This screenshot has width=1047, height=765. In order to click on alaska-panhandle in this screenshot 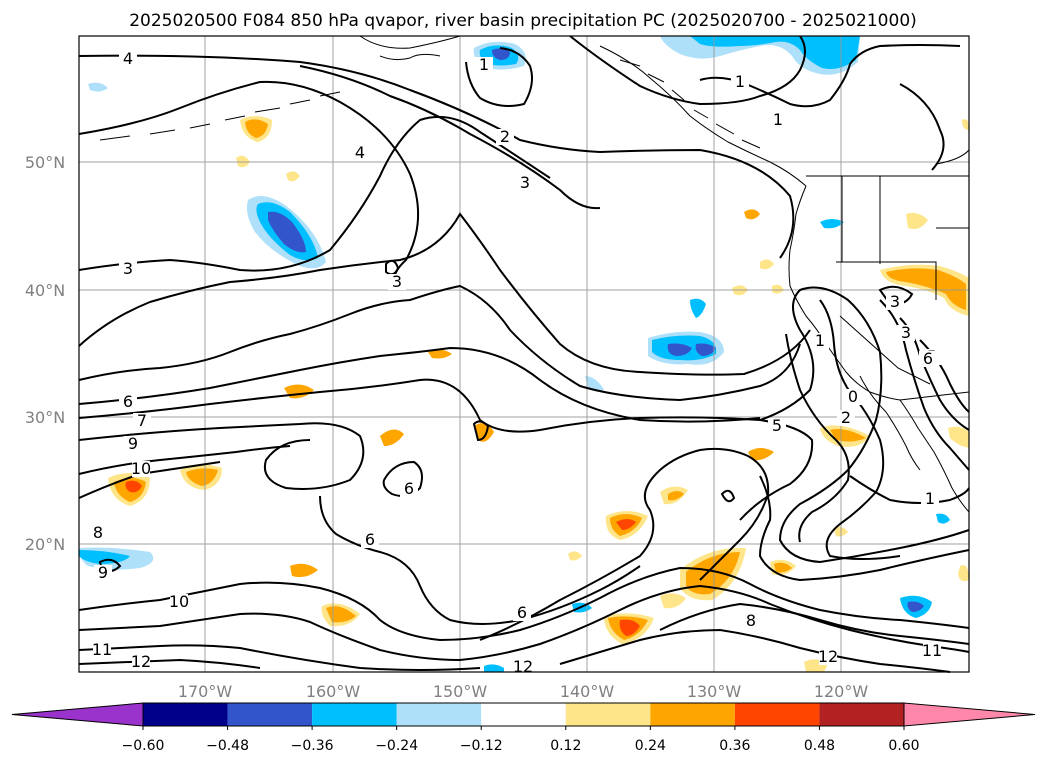, I will do `click(703, 116)`.